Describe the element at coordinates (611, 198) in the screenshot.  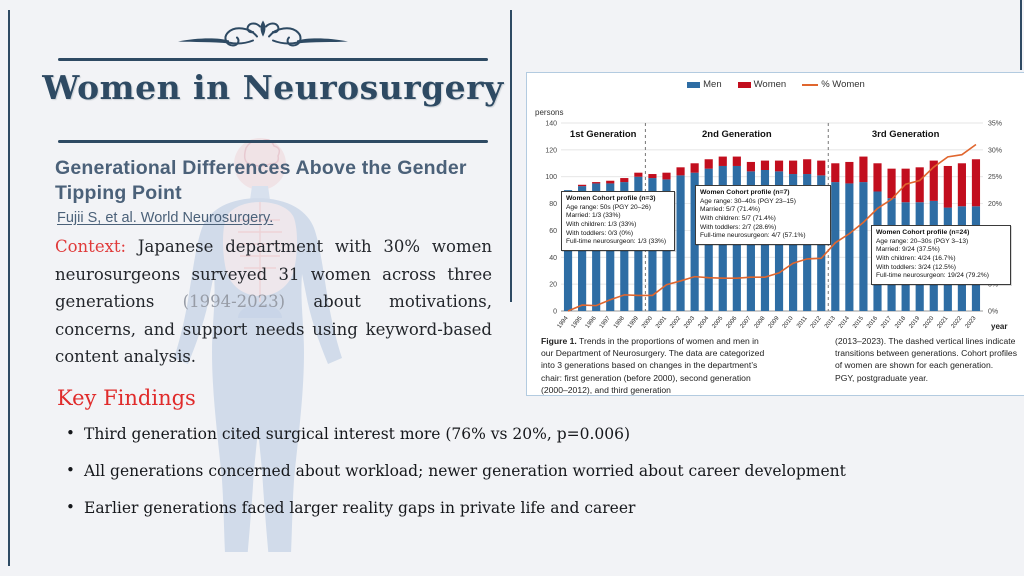
I see `cohort-profile-title: Women Cohort profile (n=3)` at that location.